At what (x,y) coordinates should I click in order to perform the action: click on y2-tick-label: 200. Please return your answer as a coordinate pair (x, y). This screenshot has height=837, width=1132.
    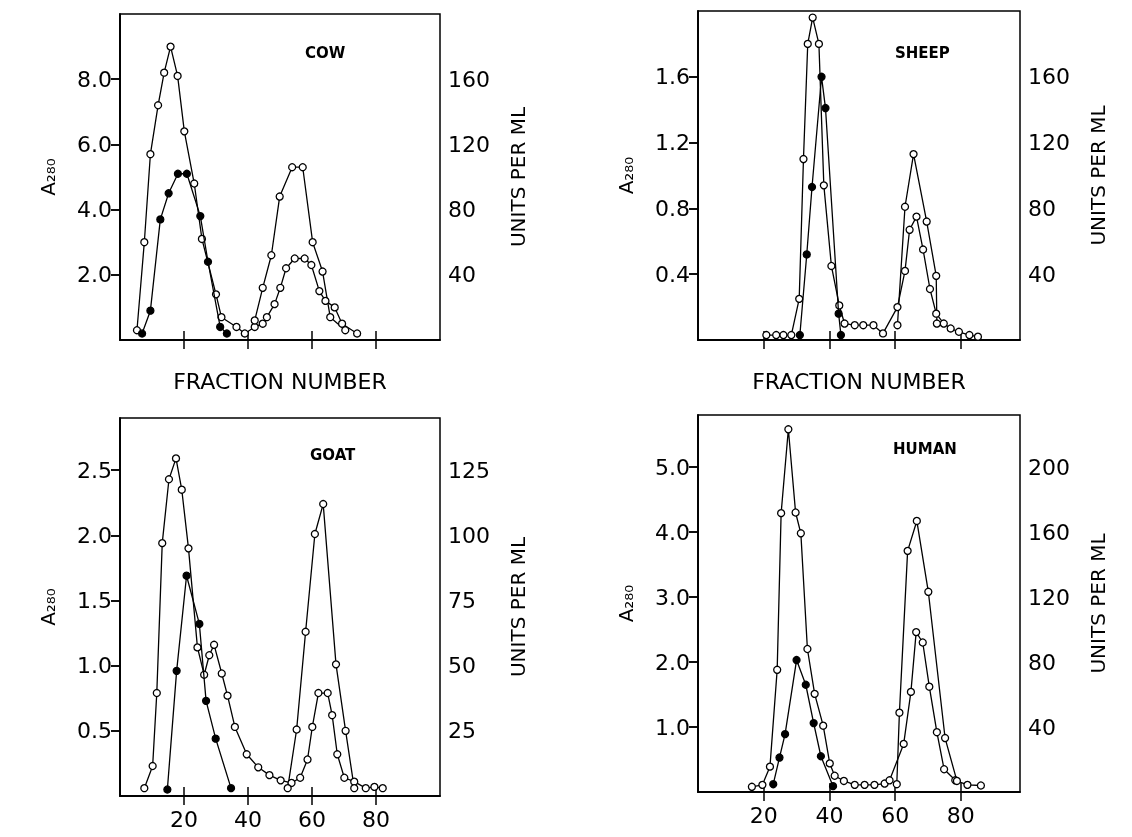
    Looking at the image, I should click on (1049, 467).